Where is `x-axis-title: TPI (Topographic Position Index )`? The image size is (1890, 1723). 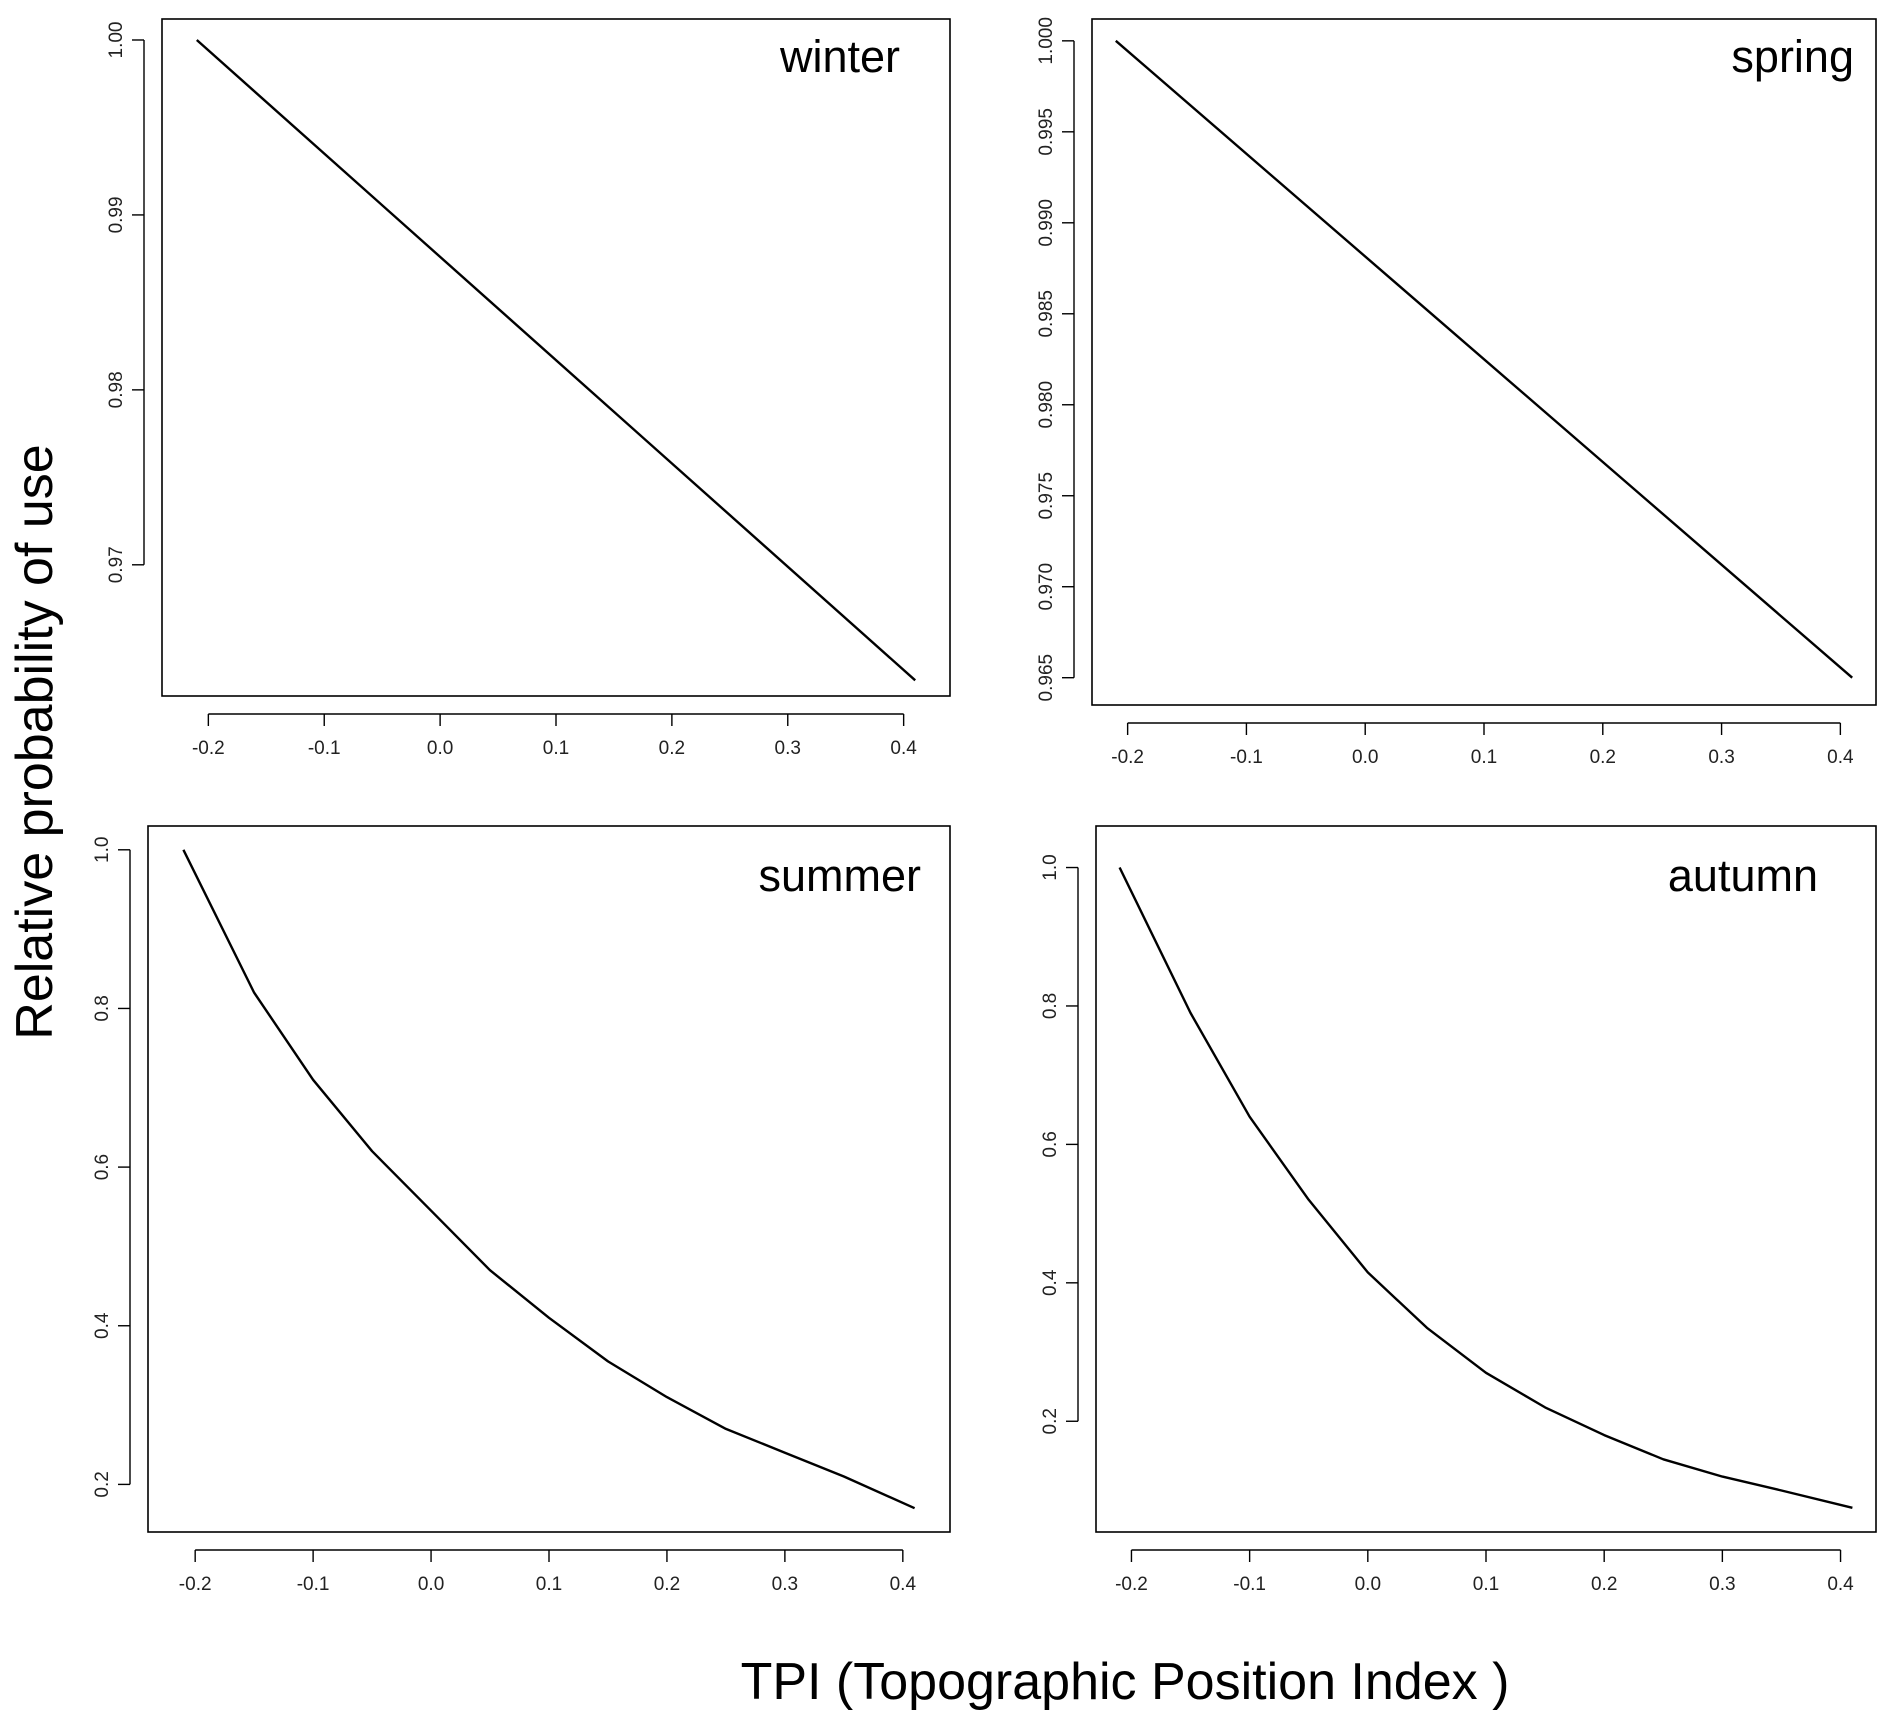
x-axis-title: TPI (Topographic Position Index ) is located at coordinates (1125, 1682).